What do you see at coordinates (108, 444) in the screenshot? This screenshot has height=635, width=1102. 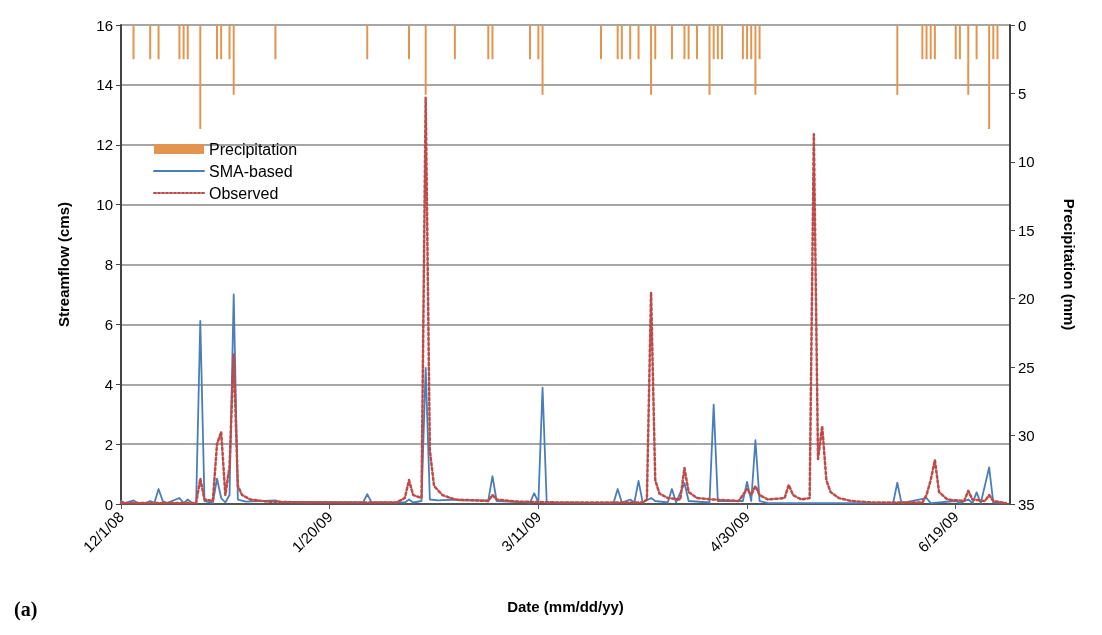 I see `y-tick-label: 2` at bounding box center [108, 444].